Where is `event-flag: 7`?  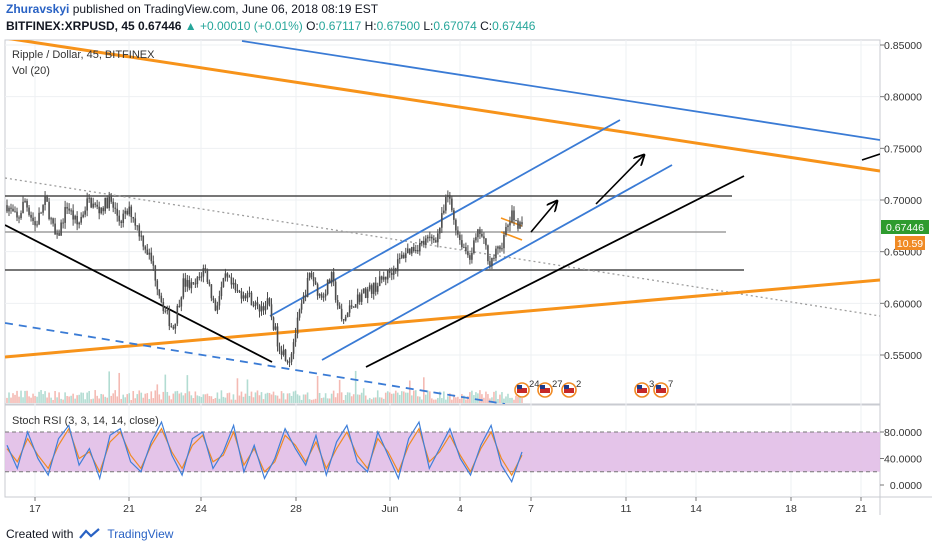
event-flag: 7 is located at coordinates (663, 388).